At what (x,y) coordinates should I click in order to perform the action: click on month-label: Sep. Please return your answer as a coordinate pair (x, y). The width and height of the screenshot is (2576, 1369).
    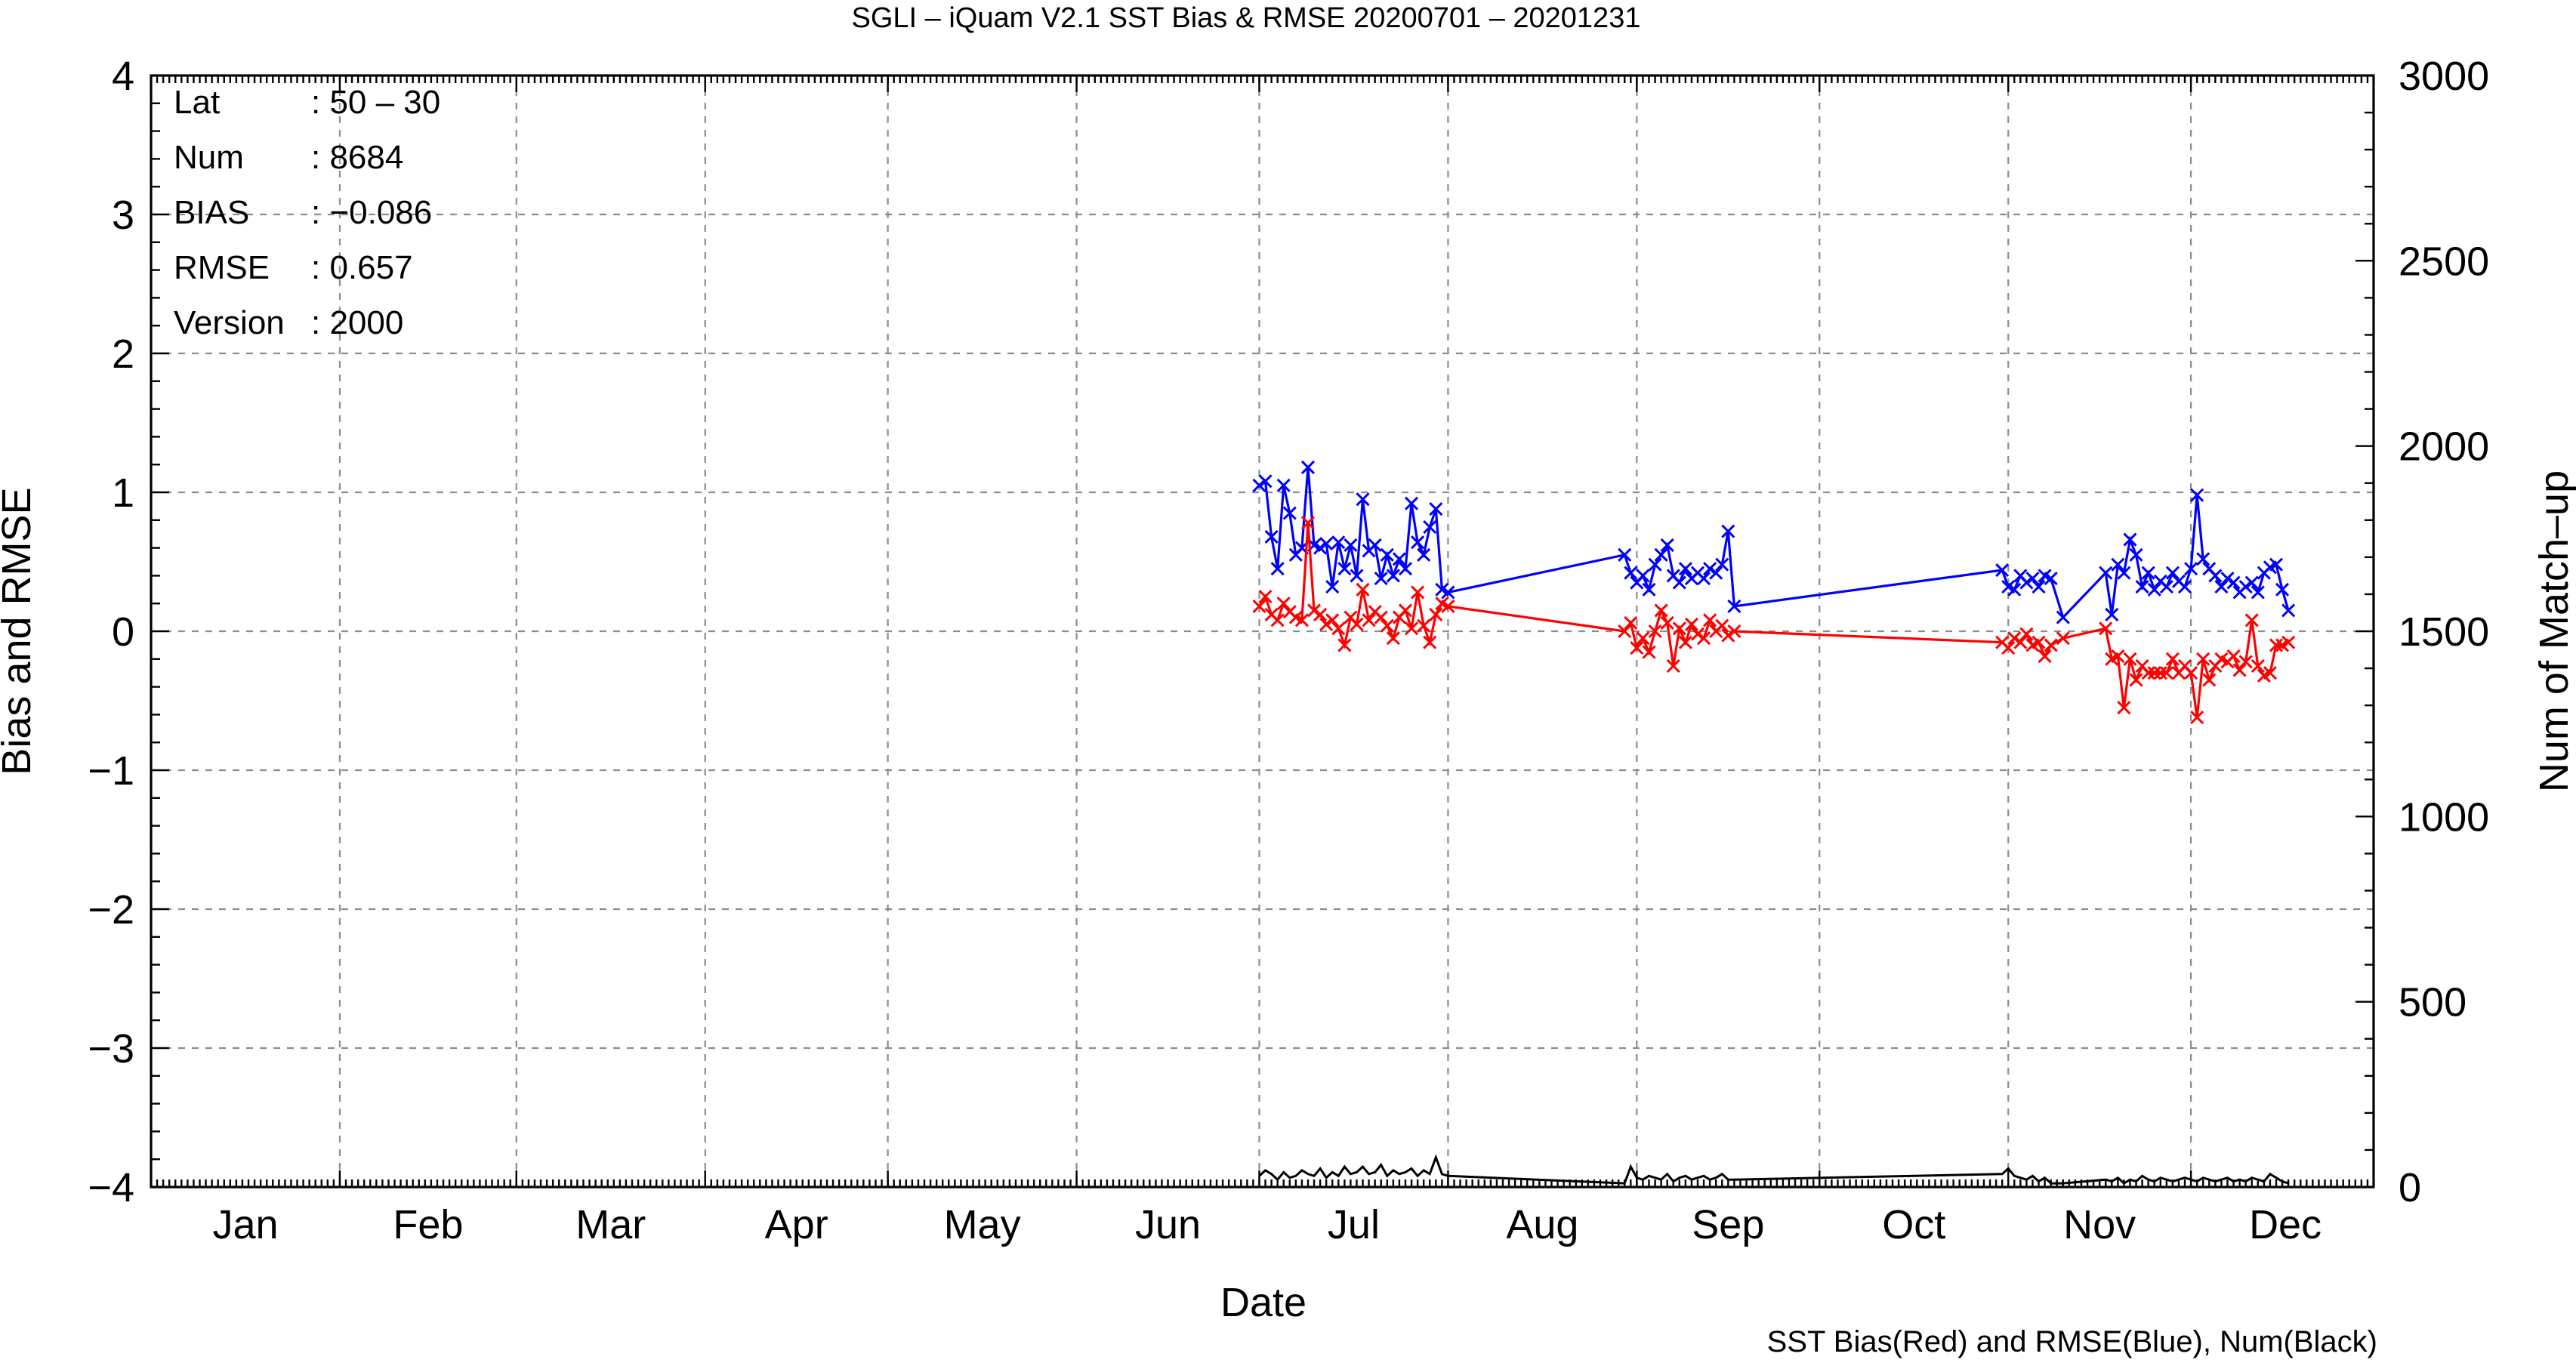
    Looking at the image, I should click on (1728, 1224).